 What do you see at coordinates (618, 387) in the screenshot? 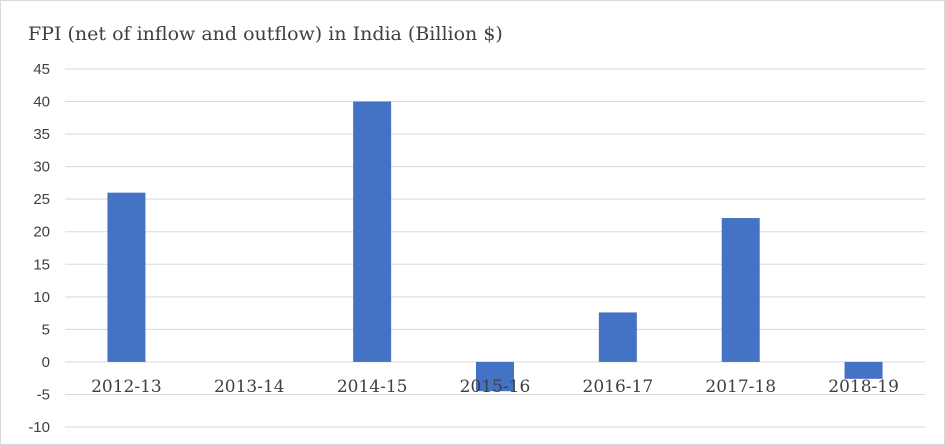
I see `x-tick-label: 2016-17` at bounding box center [618, 387].